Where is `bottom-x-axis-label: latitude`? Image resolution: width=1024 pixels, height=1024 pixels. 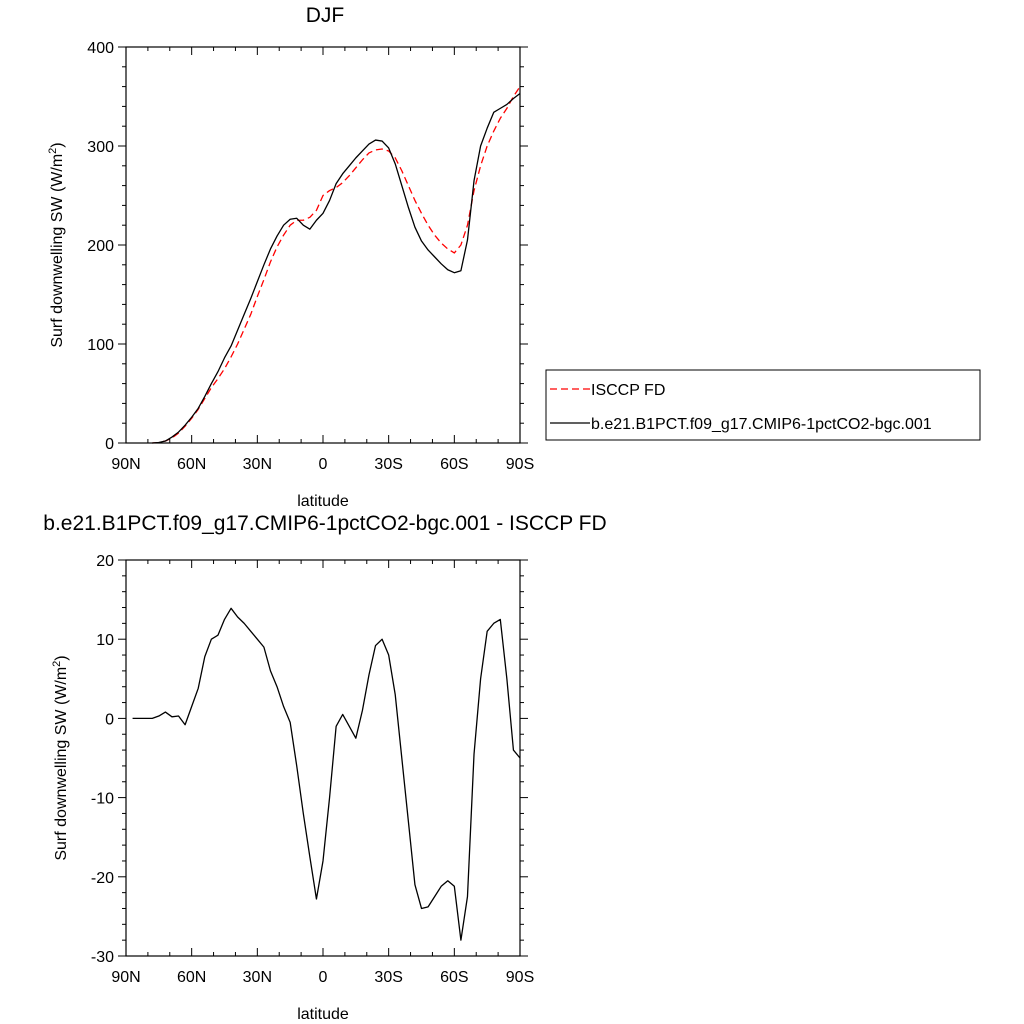
bottom-x-axis-label: latitude is located at coordinates (323, 1014).